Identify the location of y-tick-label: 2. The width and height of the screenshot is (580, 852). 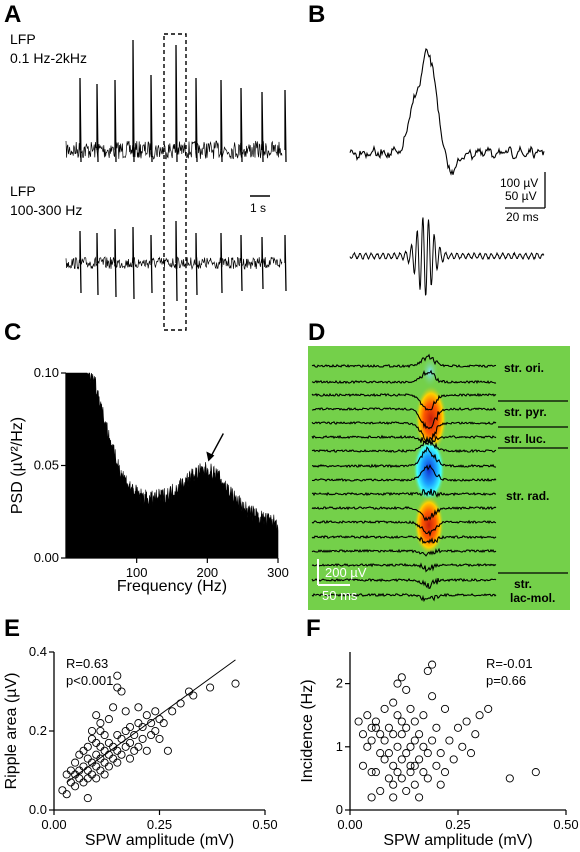
(339, 683).